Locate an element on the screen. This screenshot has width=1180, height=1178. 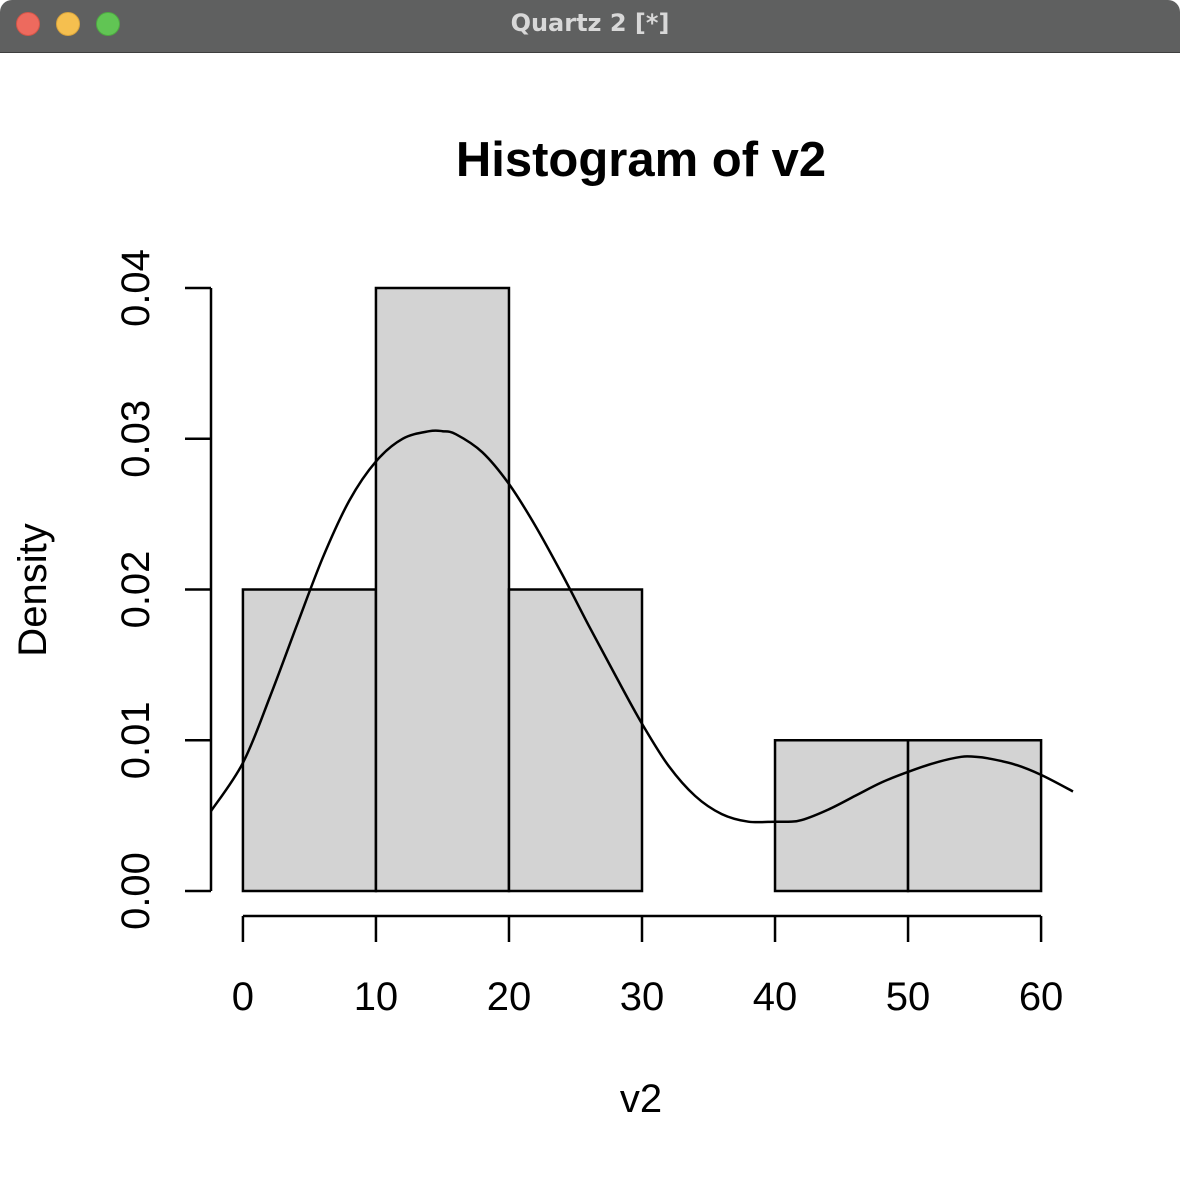
x-tick-label: 50 is located at coordinates (908, 997).